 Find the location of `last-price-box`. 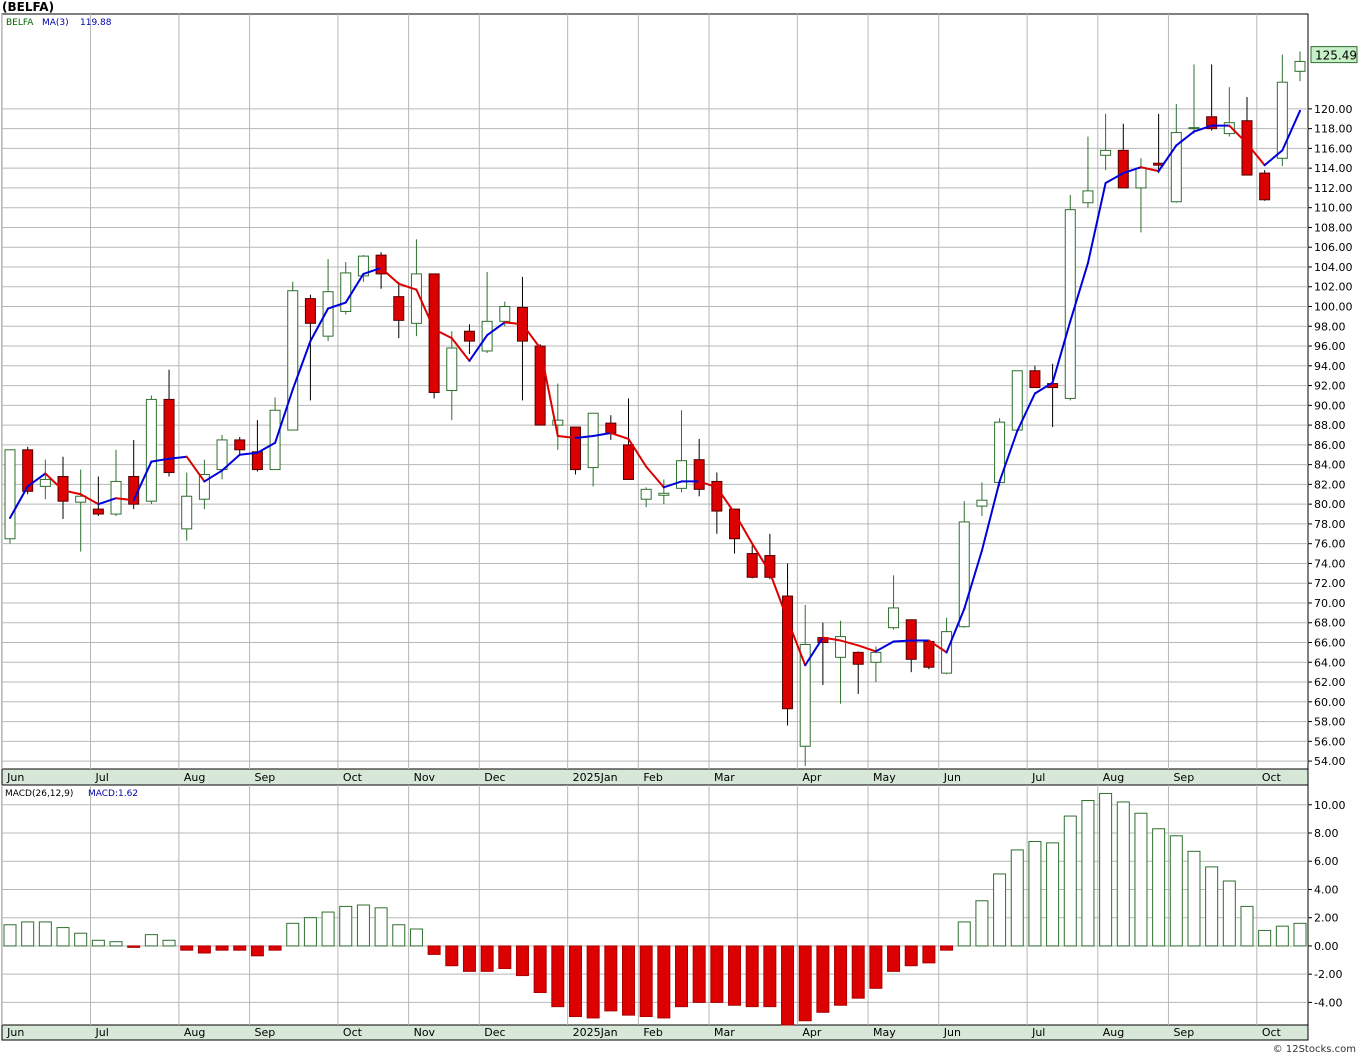

last-price-box is located at coordinates (1334, 55).